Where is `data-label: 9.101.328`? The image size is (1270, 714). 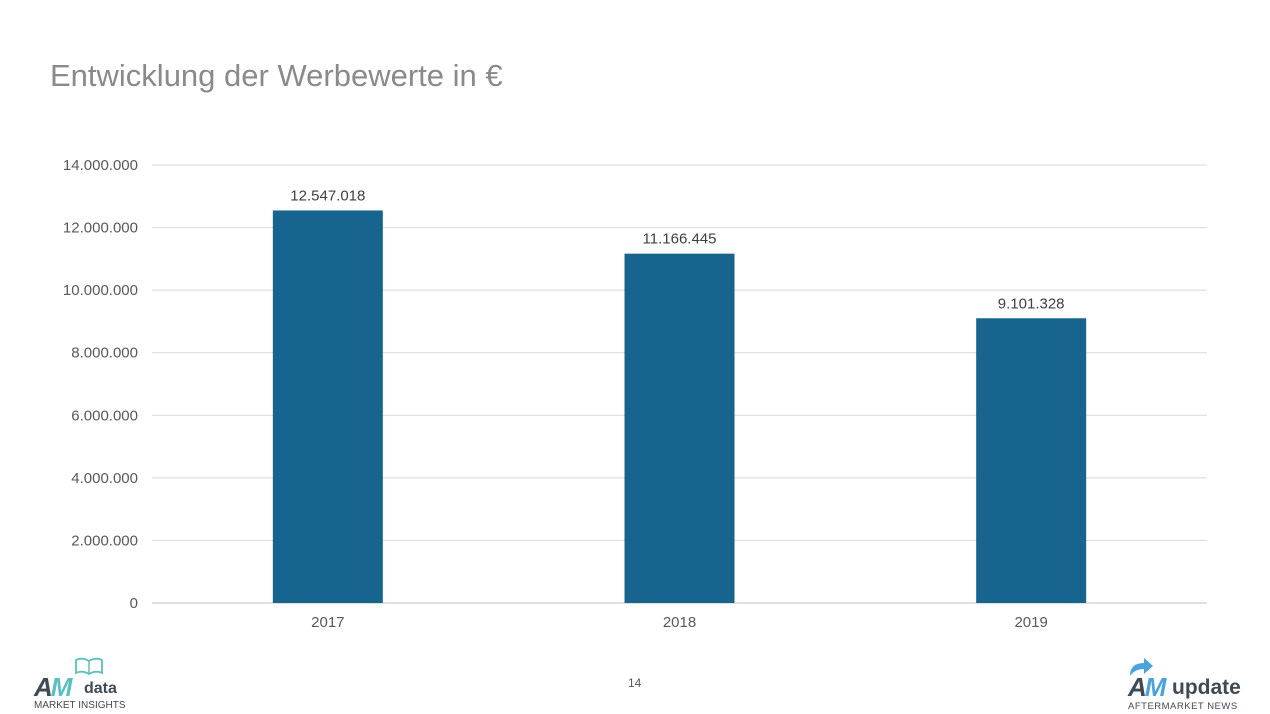 data-label: 9.101.328 is located at coordinates (1031, 303).